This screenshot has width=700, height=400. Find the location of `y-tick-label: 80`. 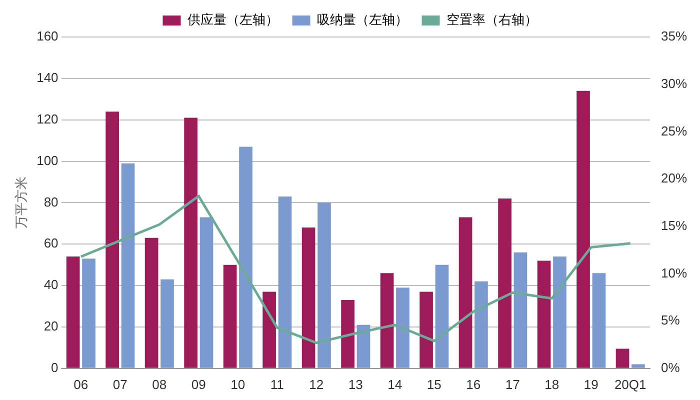

y-tick-label: 80 is located at coordinates (51, 202).